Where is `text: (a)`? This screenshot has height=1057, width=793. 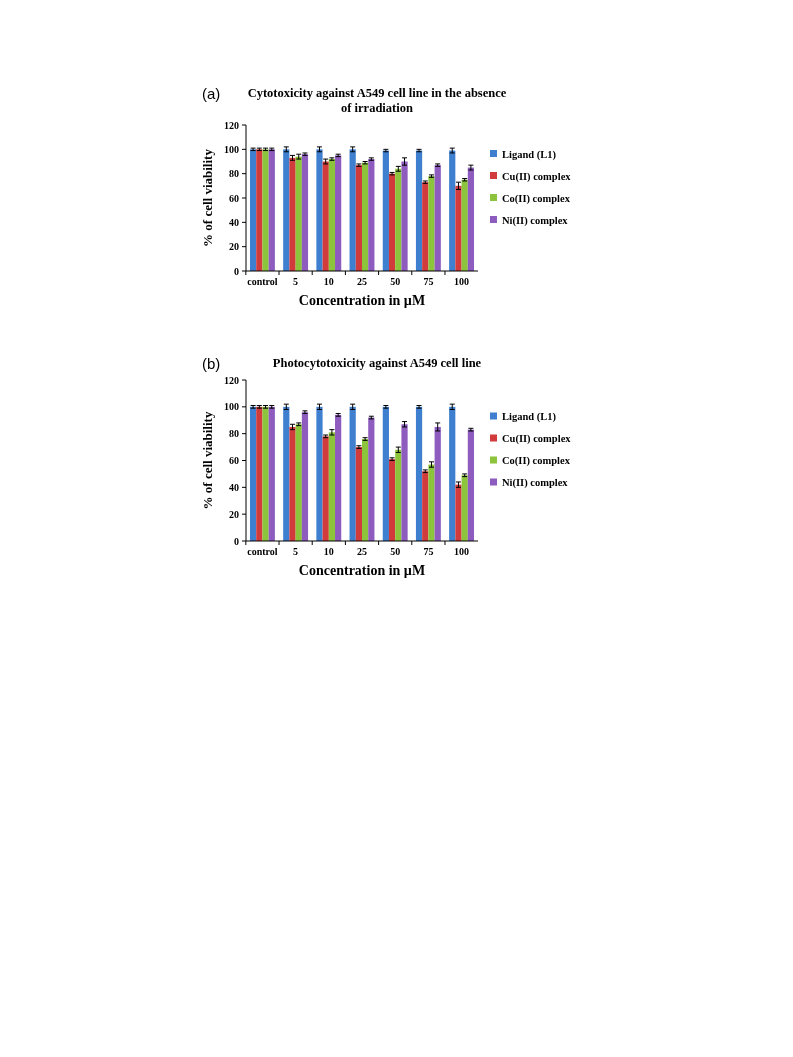
text: (a) is located at coordinates (211, 93).